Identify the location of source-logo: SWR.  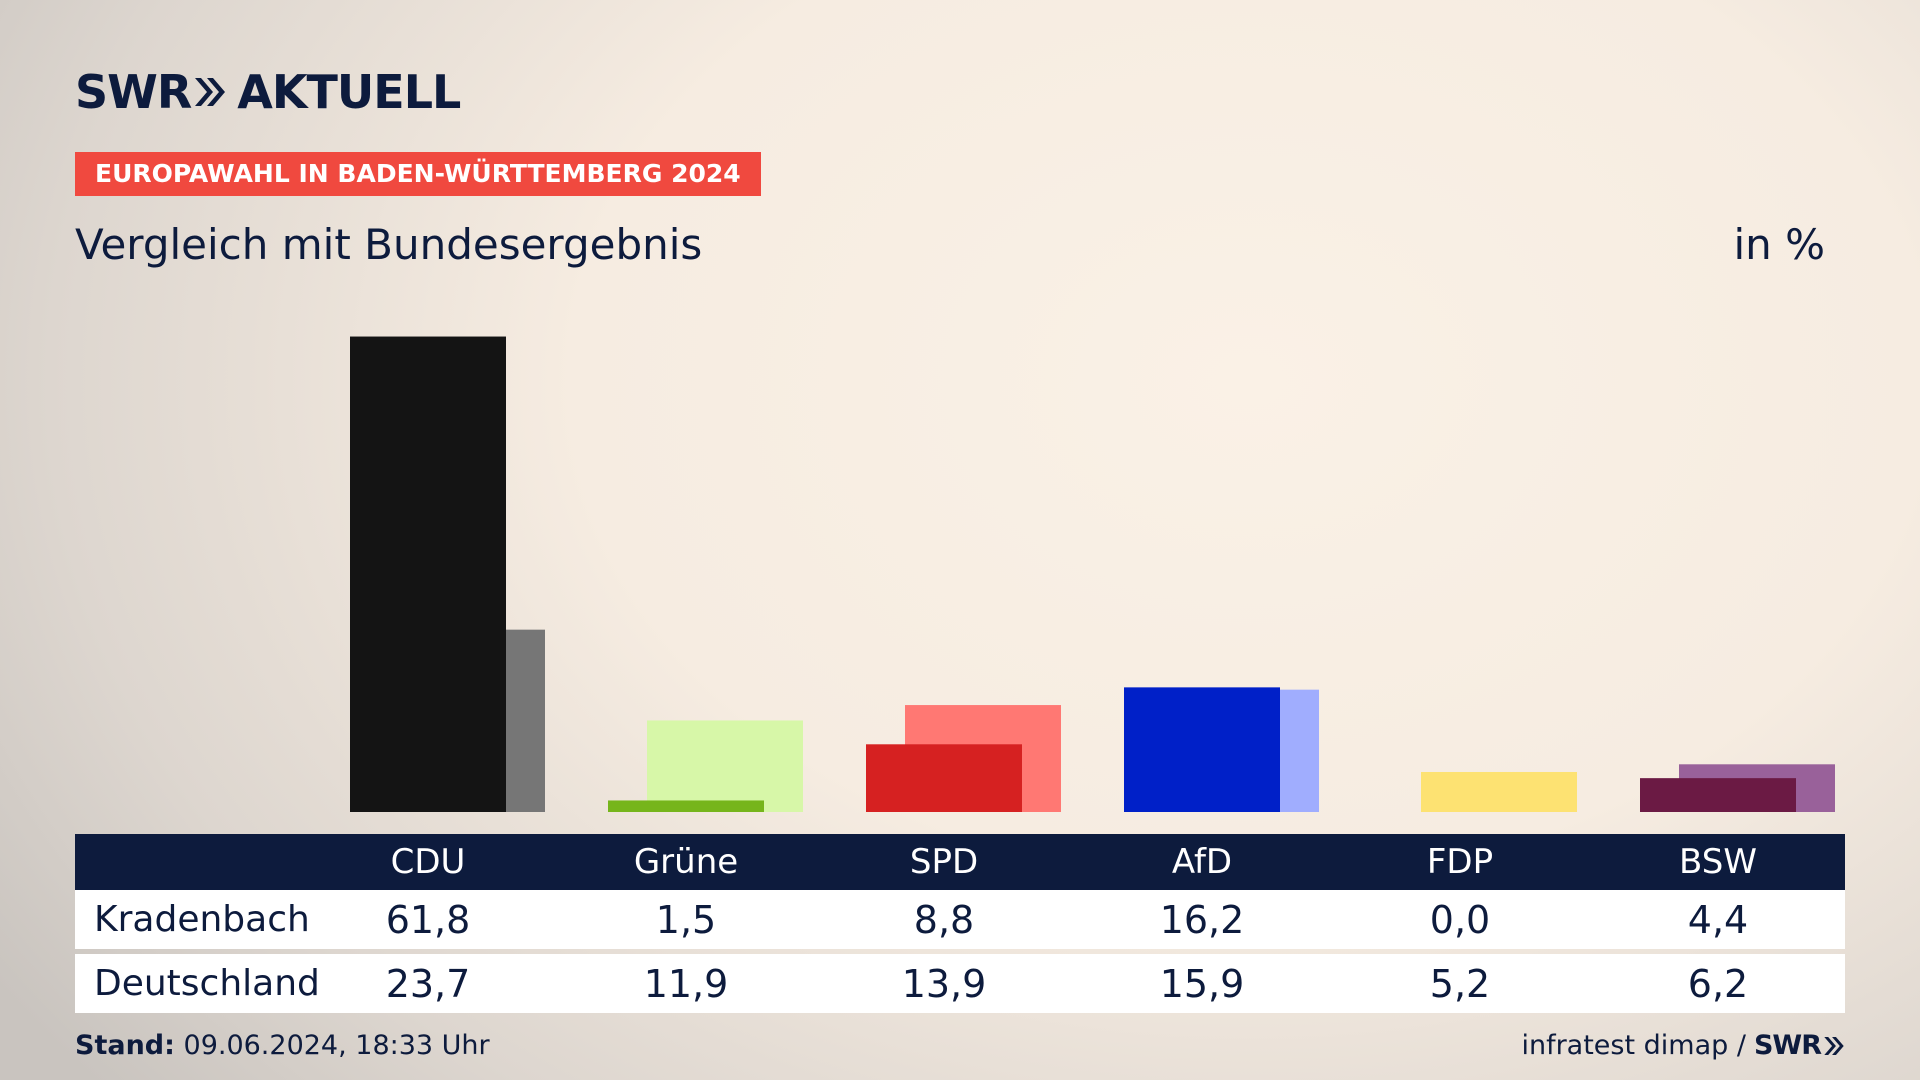
(1787, 1045).